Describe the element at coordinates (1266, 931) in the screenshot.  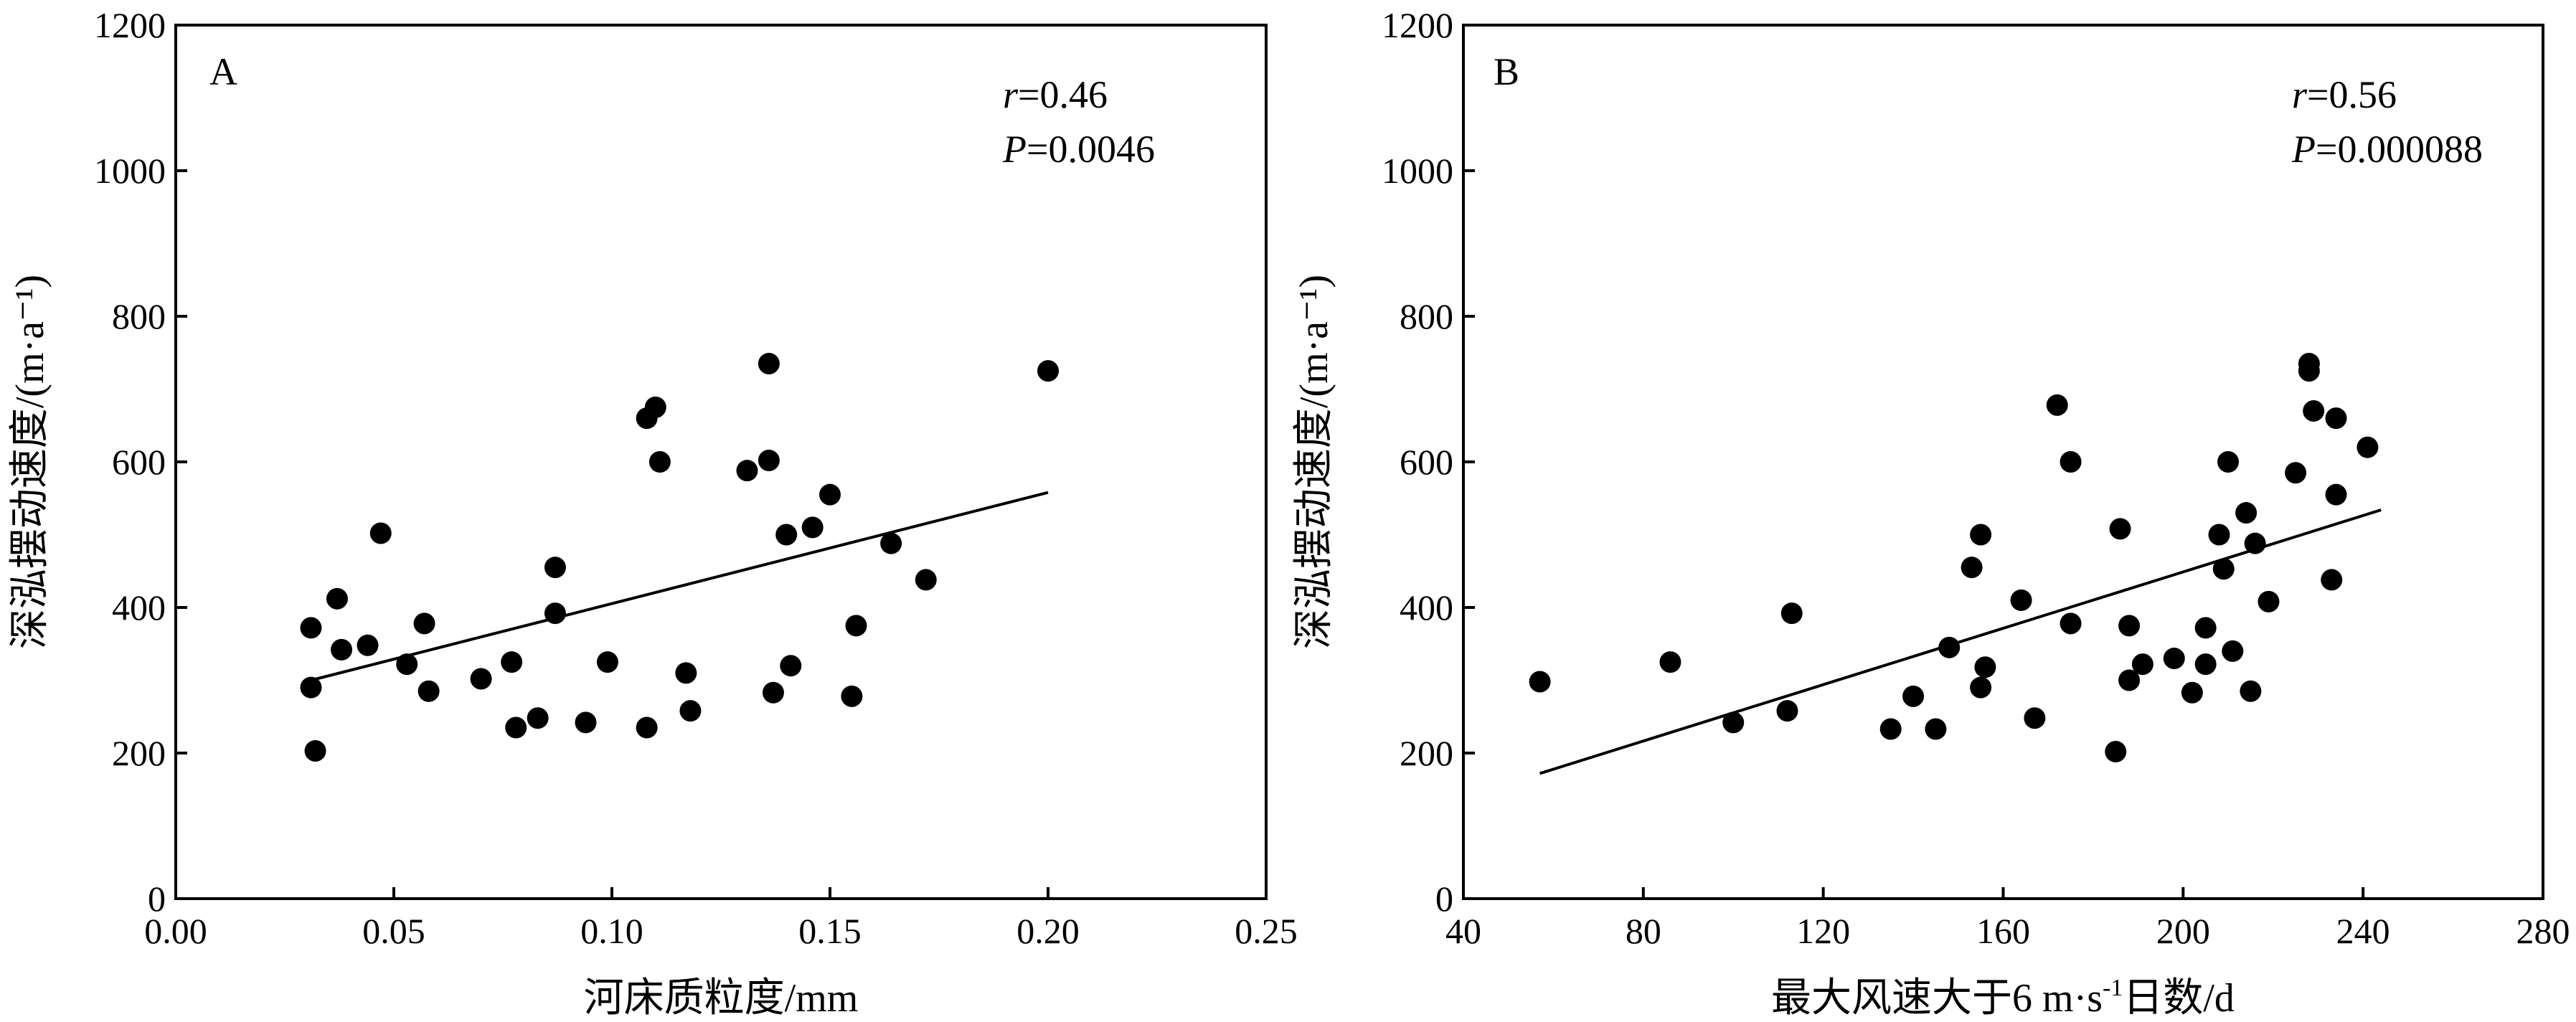
I see `panel-a-x-tick-label: 0.25` at that location.